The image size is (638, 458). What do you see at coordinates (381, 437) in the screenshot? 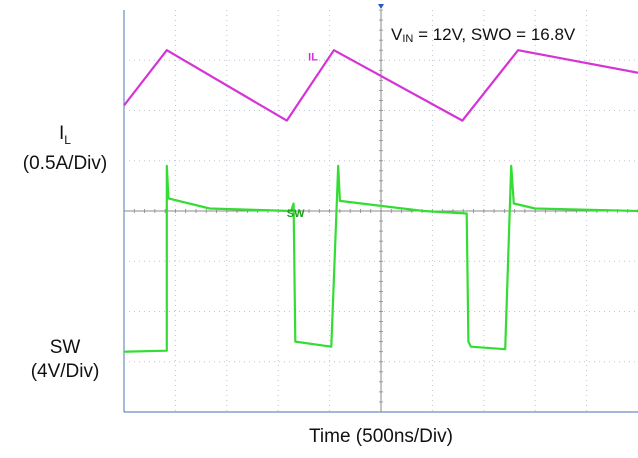
I see `x-axis-label: Time (500ns/Div)` at bounding box center [381, 437].